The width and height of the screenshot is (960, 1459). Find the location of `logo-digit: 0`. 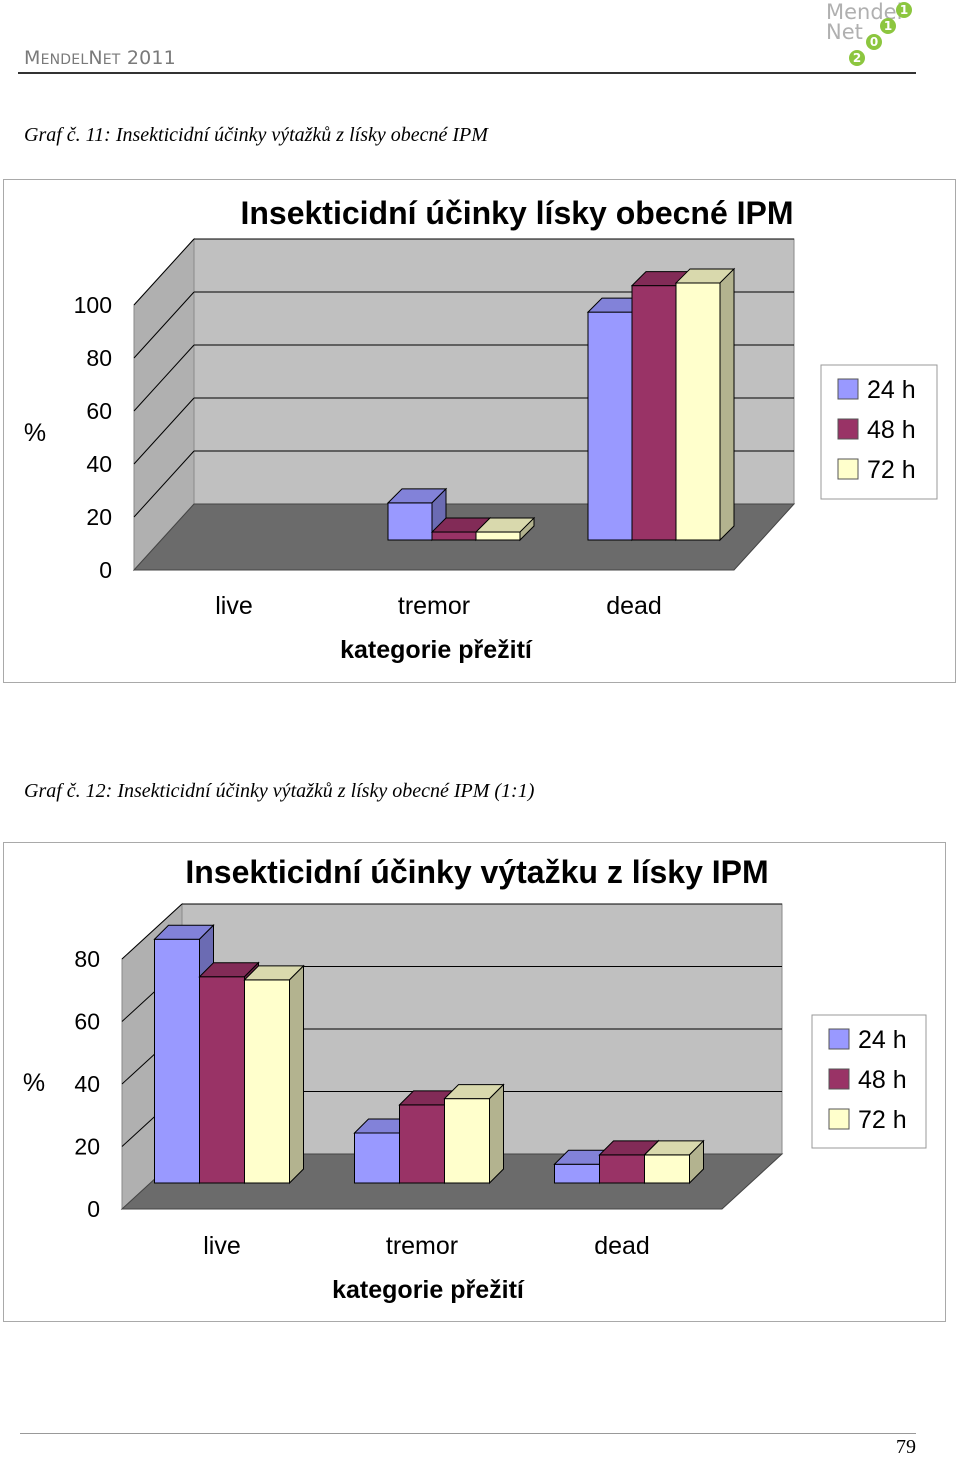

logo-digit: 0 is located at coordinates (874, 42).